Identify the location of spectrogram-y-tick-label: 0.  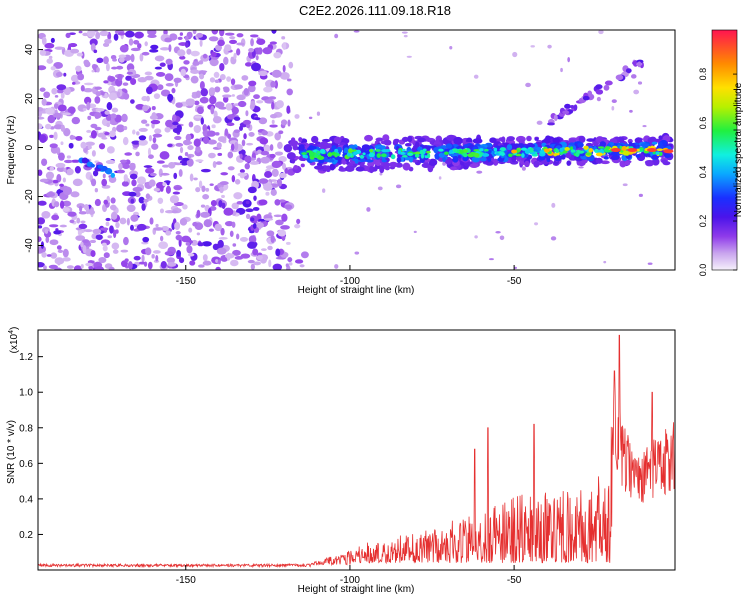
(29, 147).